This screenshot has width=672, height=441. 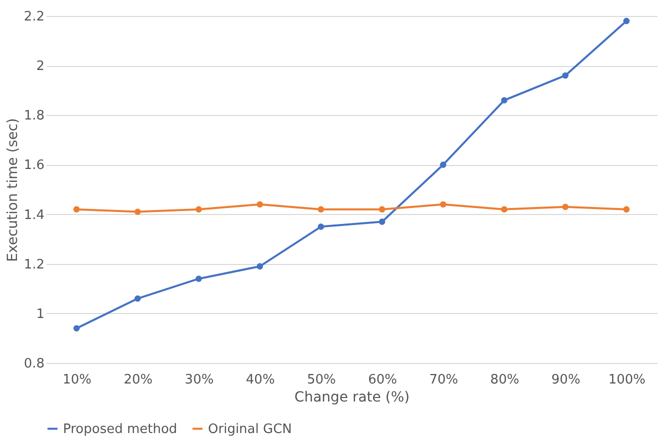 What do you see at coordinates (505, 380) in the screenshot?
I see `x-tick-label: 80%` at bounding box center [505, 380].